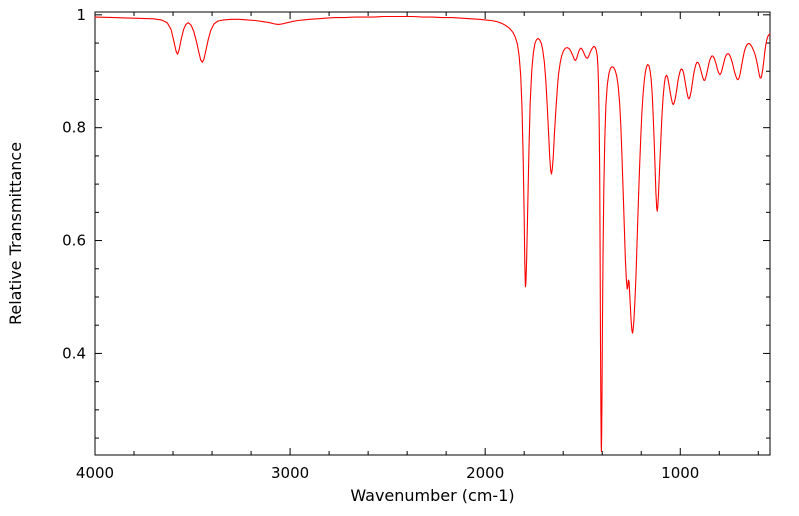 The image size is (799, 516). Describe the element at coordinates (290, 473) in the screenshot. I see `x-tick-label: 3000` at that location.